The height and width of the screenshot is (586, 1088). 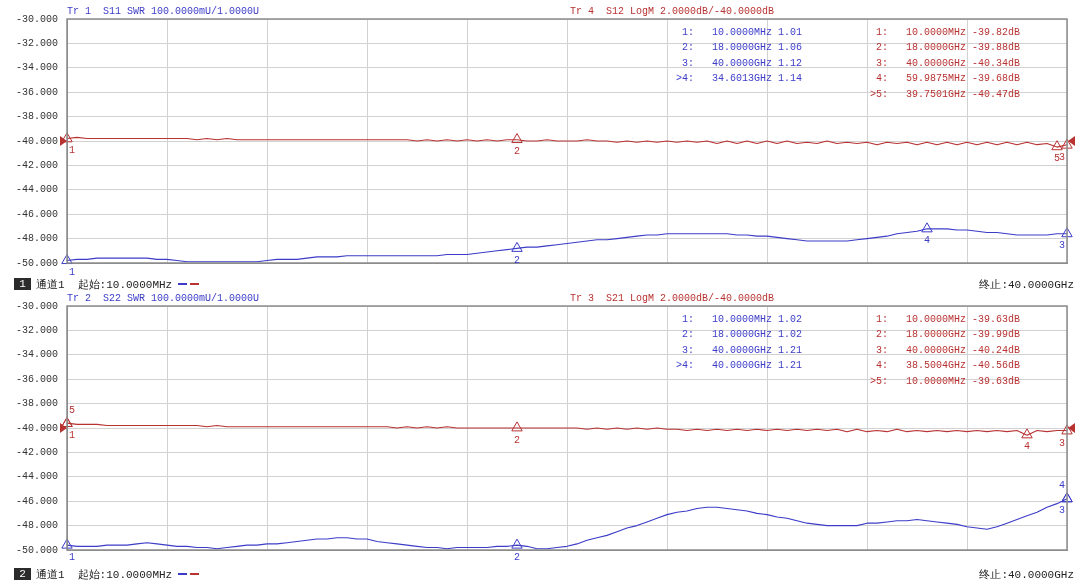 I want to click on annotation: 1: 10.0000MHz 1.01, so click(x=741, y=32).